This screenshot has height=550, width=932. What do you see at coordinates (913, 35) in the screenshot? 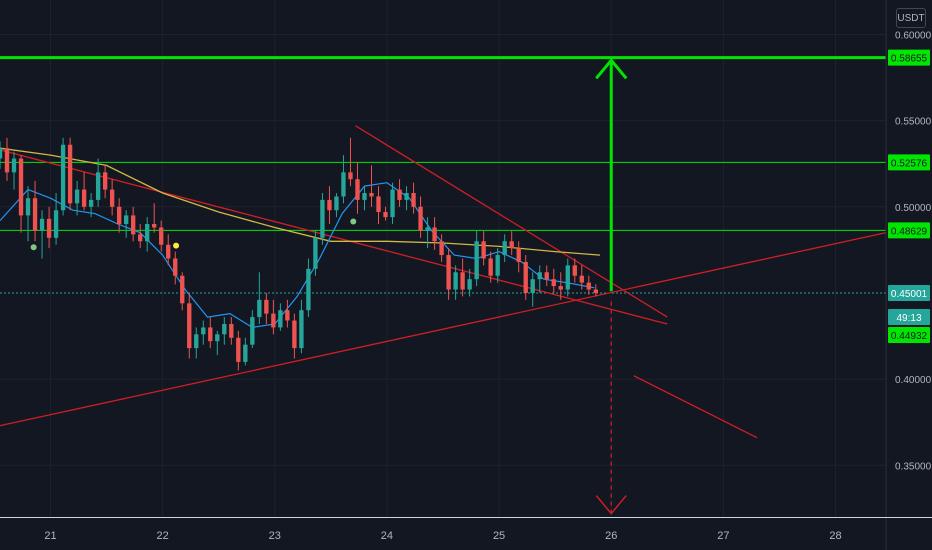
I see `y-tick-label-0: 0.60000` at bounding box center [913, 35].